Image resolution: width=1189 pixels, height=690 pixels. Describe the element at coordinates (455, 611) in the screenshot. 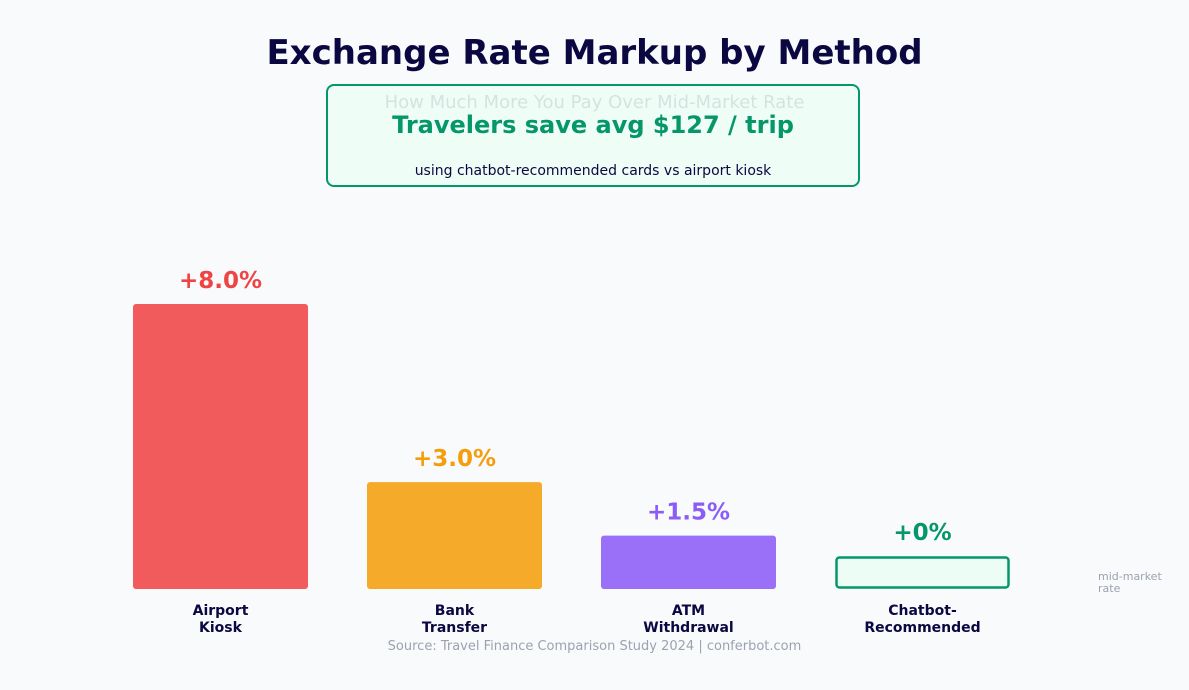

I see `category-label-1-0: Bank` at that location.